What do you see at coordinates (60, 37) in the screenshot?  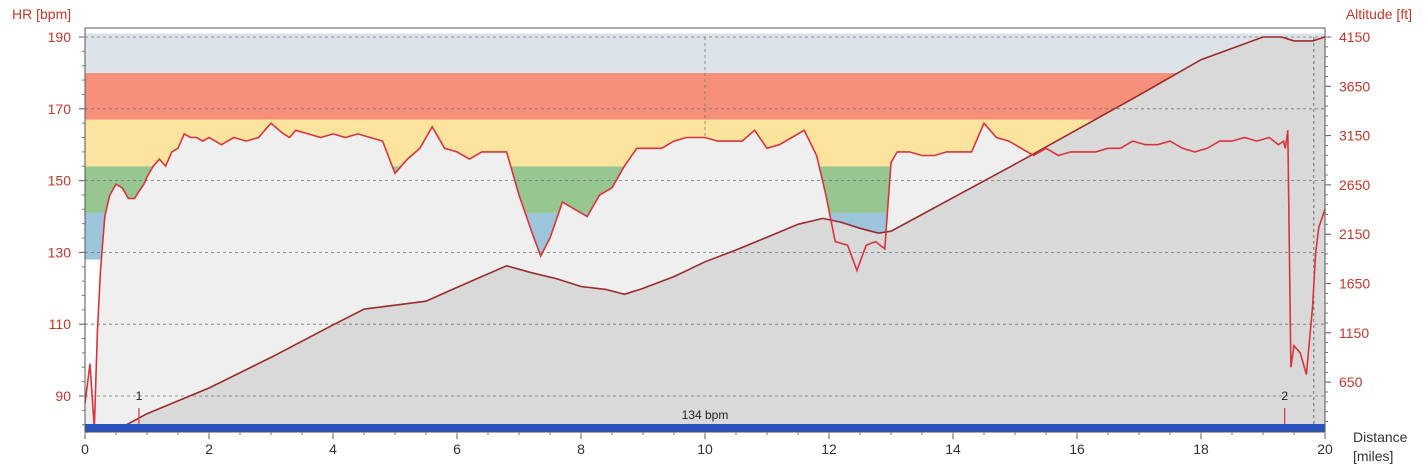 I see `hr-tick-label: 190` at bounding box center [60, 37].